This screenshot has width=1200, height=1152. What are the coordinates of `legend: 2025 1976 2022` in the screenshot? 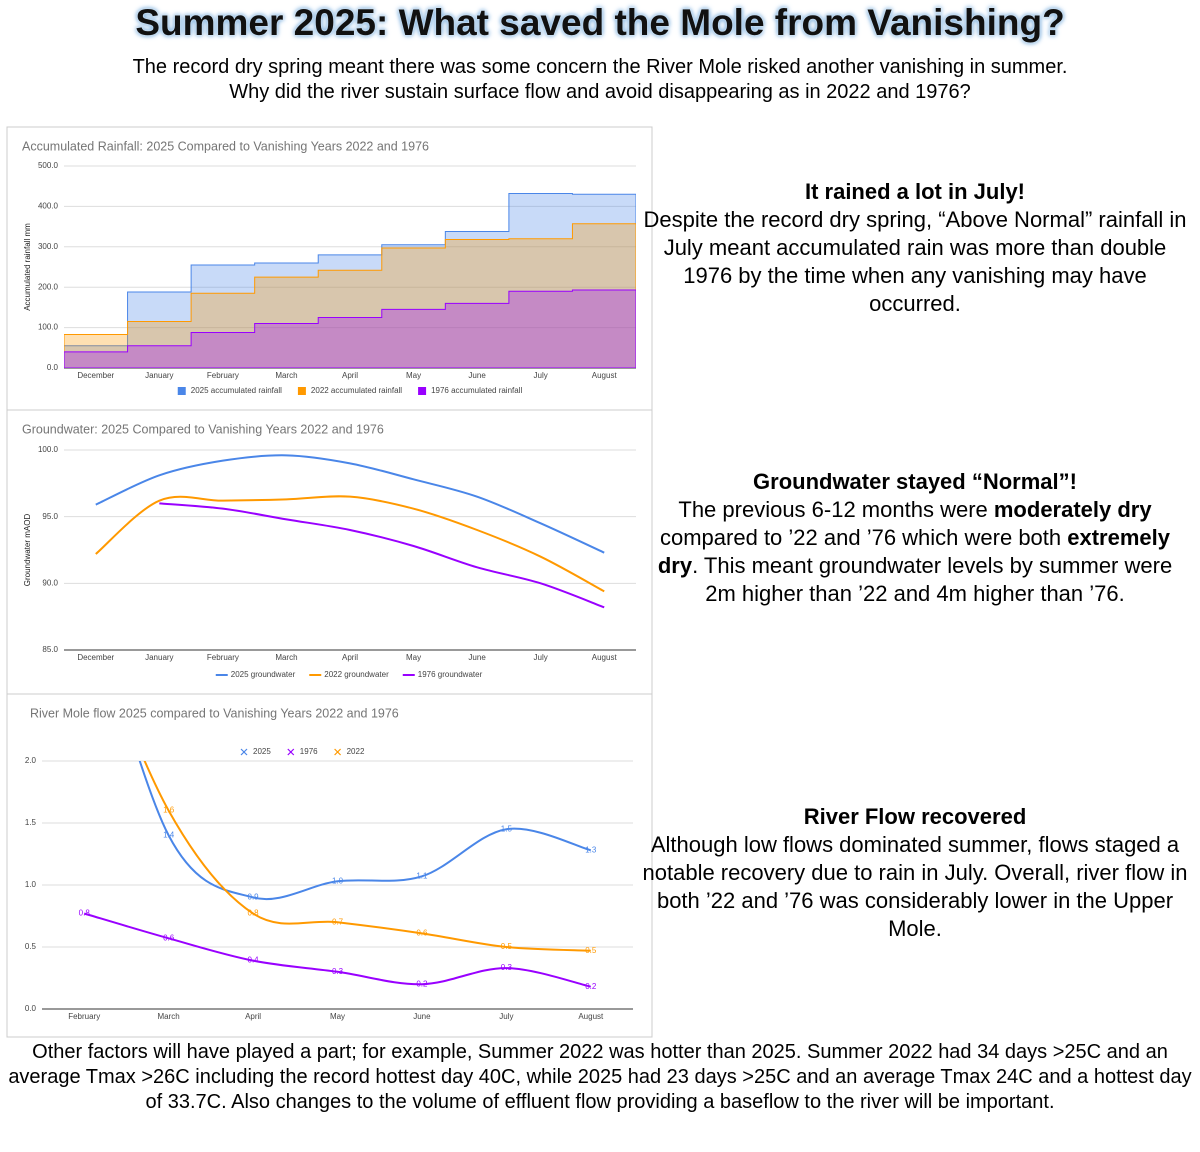 It's located at (302, 751).